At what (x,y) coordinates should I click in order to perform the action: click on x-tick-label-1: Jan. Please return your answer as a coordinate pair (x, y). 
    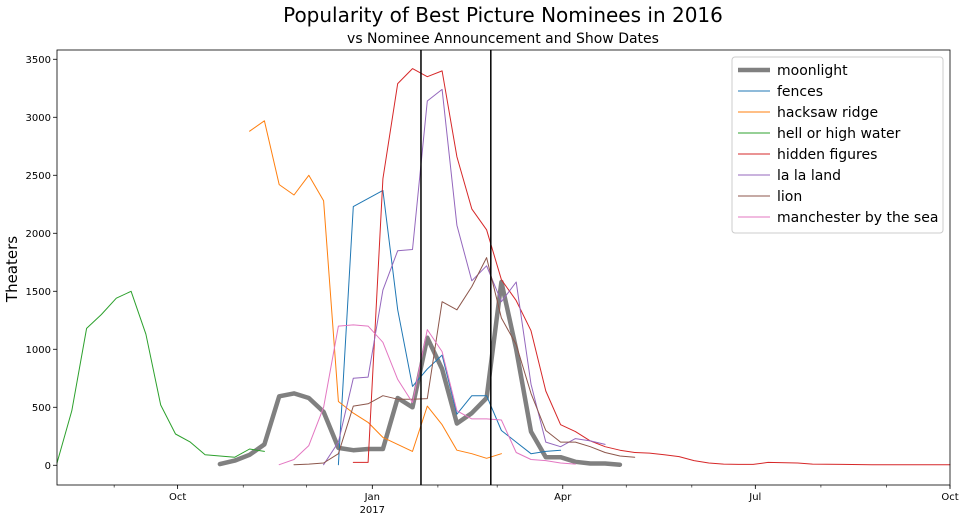
    Looking at the image, I should click on (372, 497).